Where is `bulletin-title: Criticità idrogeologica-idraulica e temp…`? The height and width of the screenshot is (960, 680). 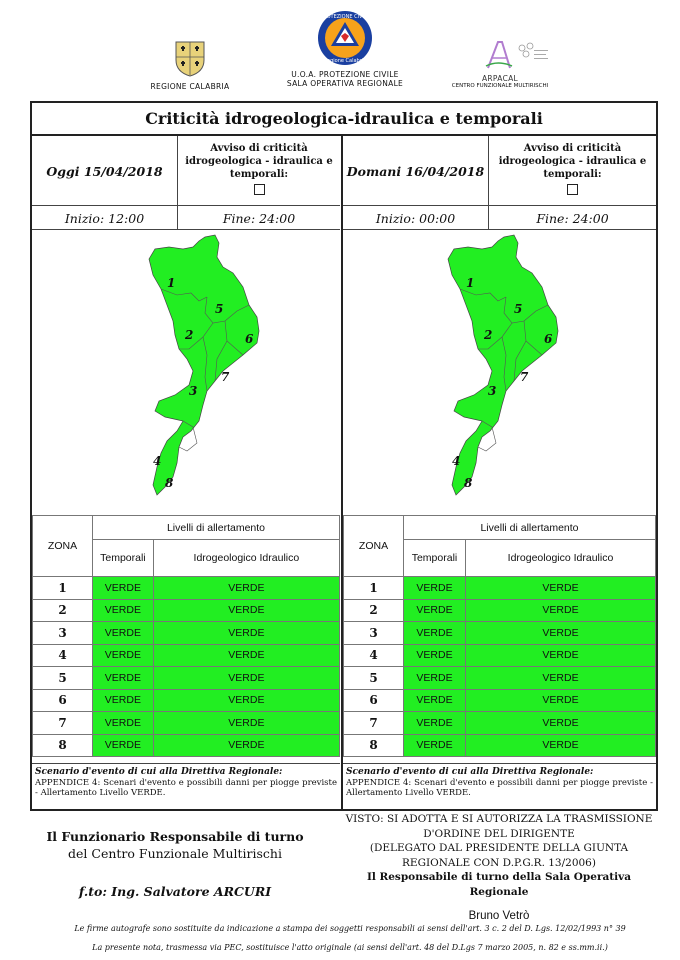
bulletin-title: Criticità idrogeologica-idraulica e temp… is located at coordinates (344, 119).